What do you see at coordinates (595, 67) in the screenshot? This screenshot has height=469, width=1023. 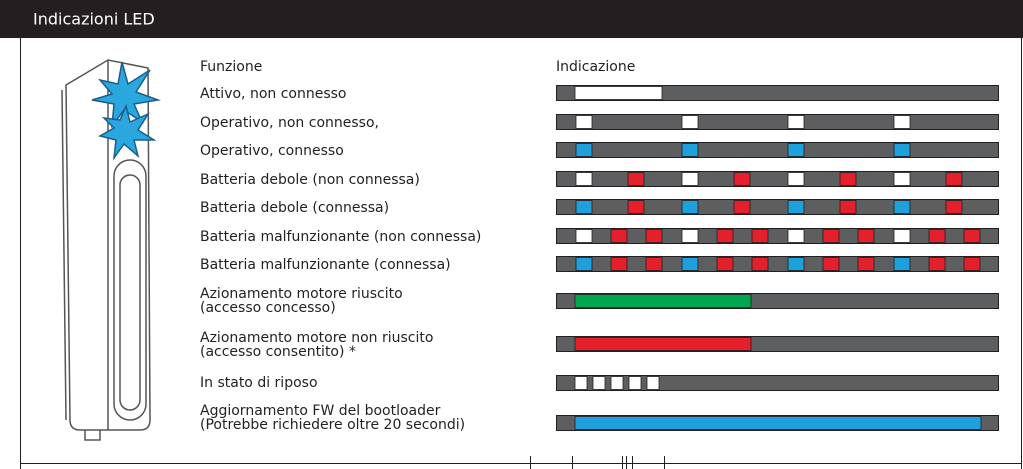 I see `column-header: Indicazione` at bounding box center [595, 67].